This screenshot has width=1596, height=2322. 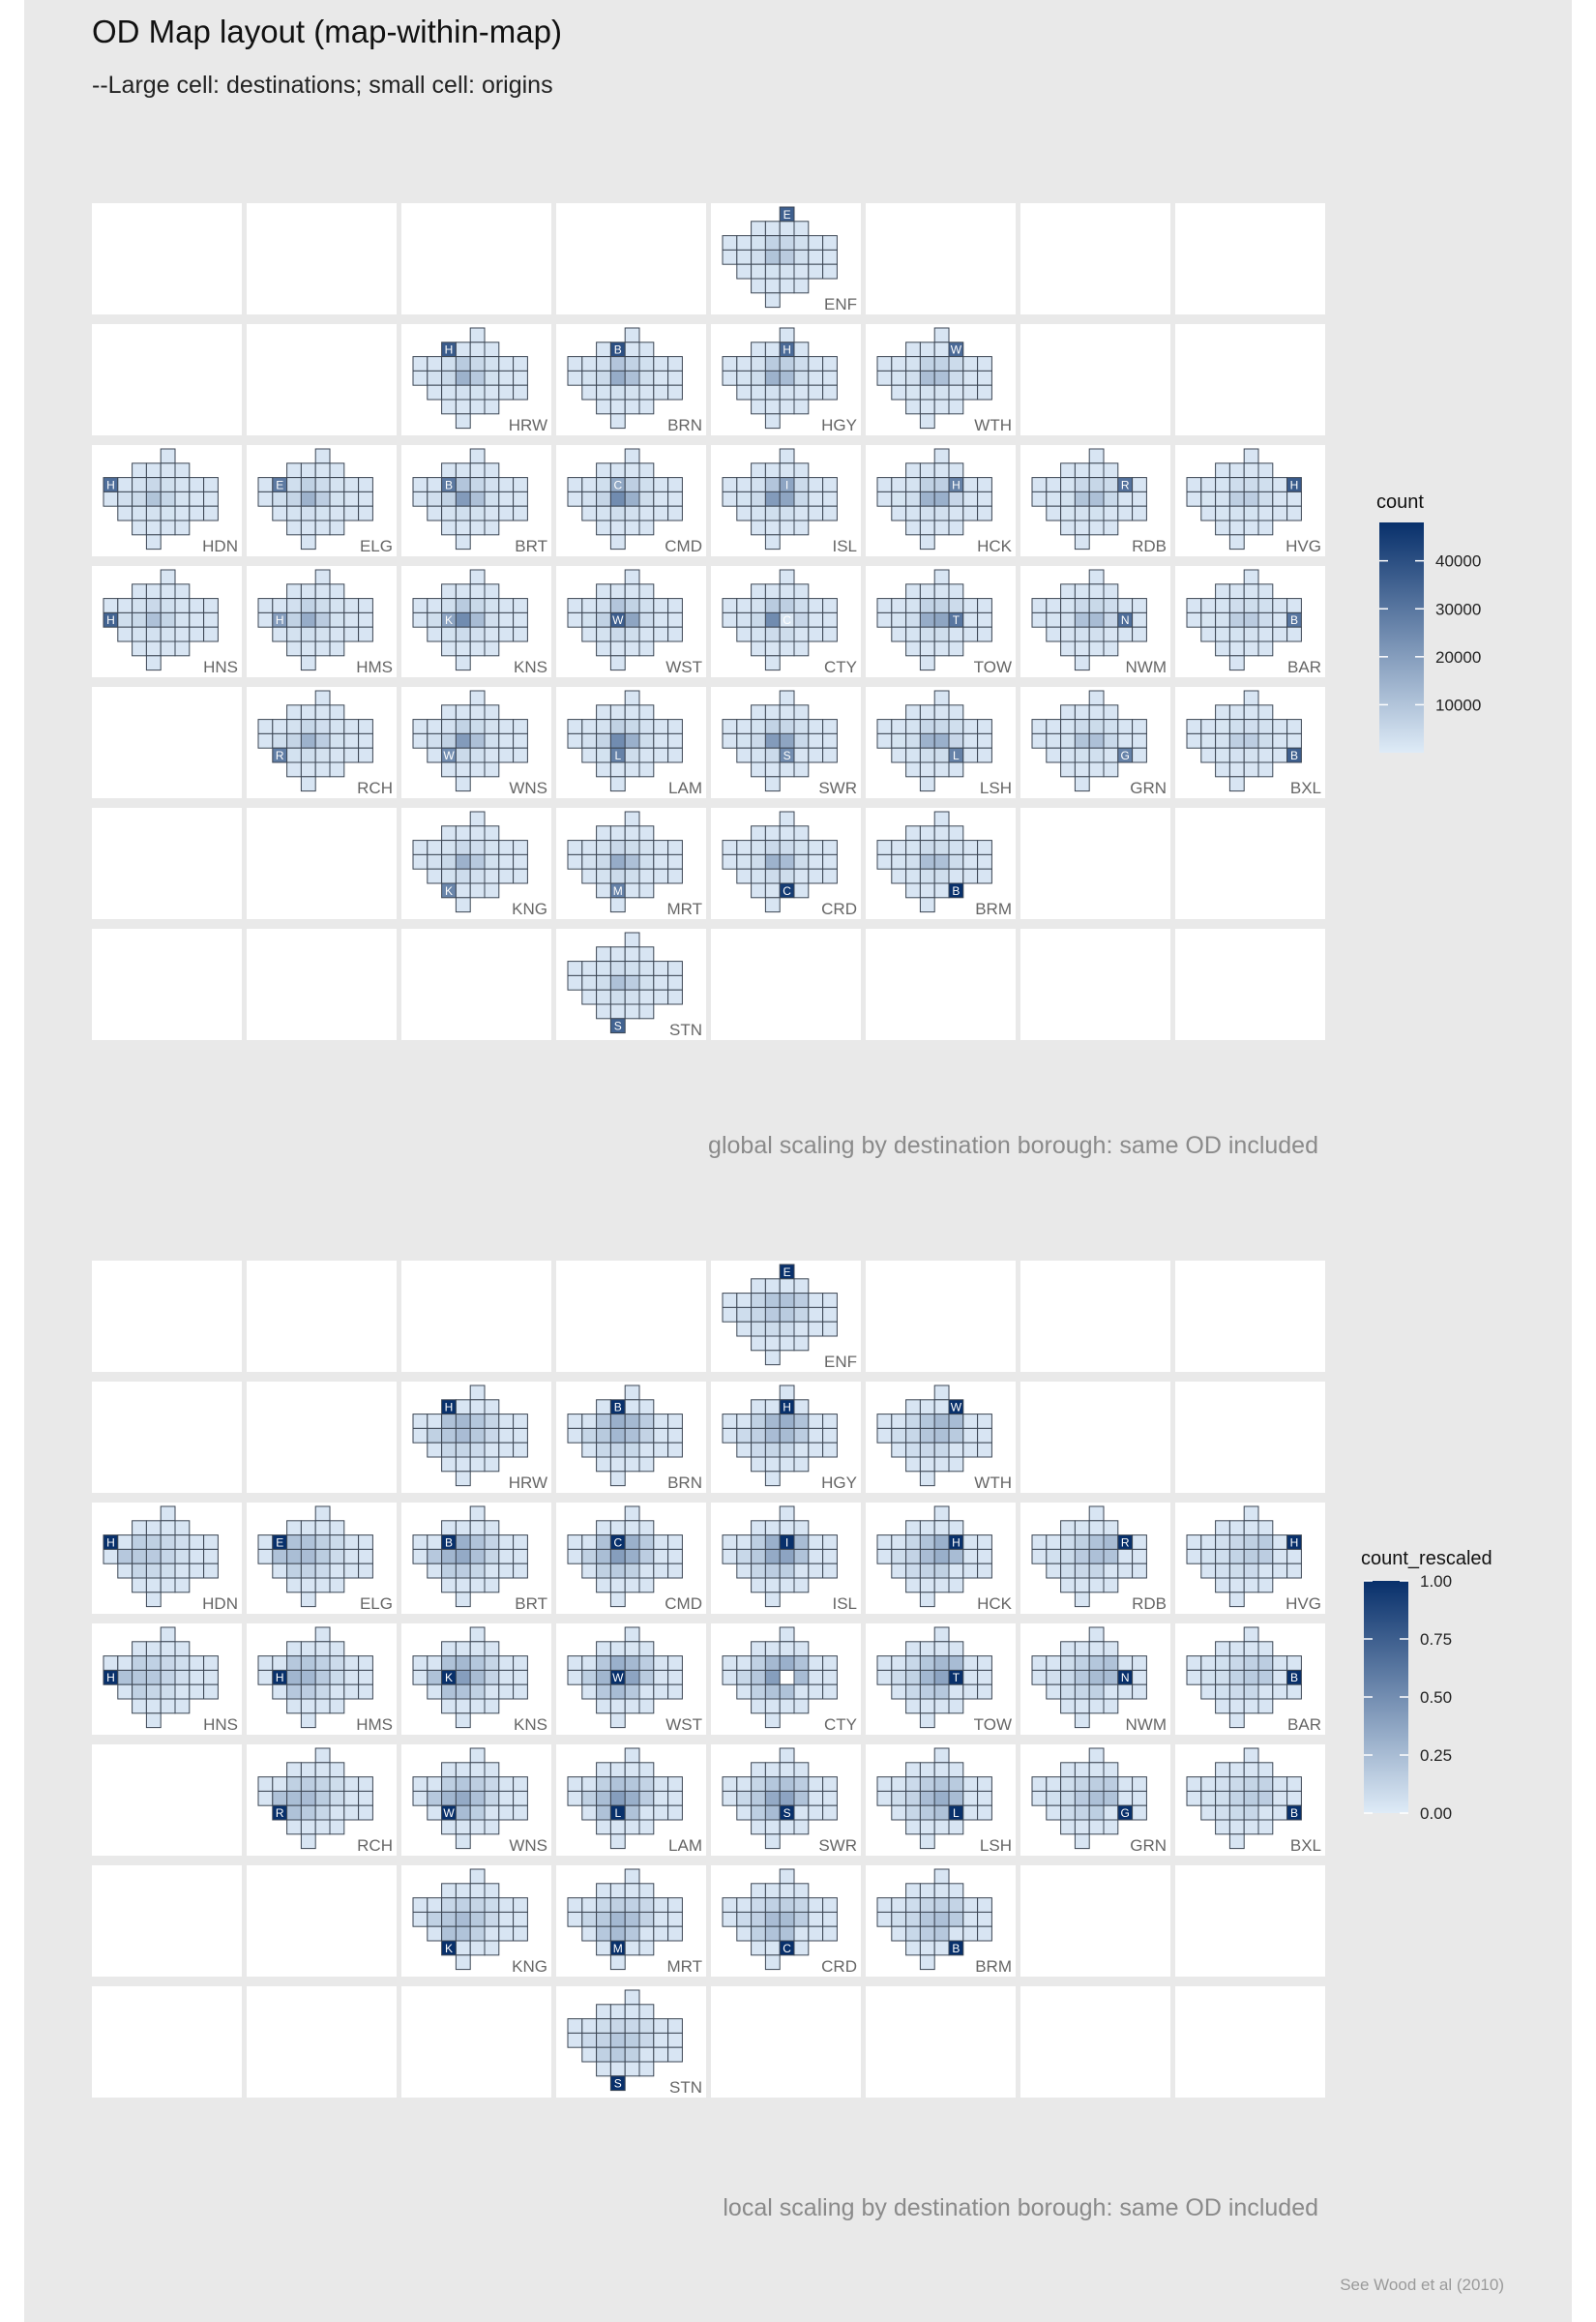 What do you see at coordinates (632, 1435) in the screenshot?
I see `od-tile-BRN-CTY` at bounding box center [632, 1435].